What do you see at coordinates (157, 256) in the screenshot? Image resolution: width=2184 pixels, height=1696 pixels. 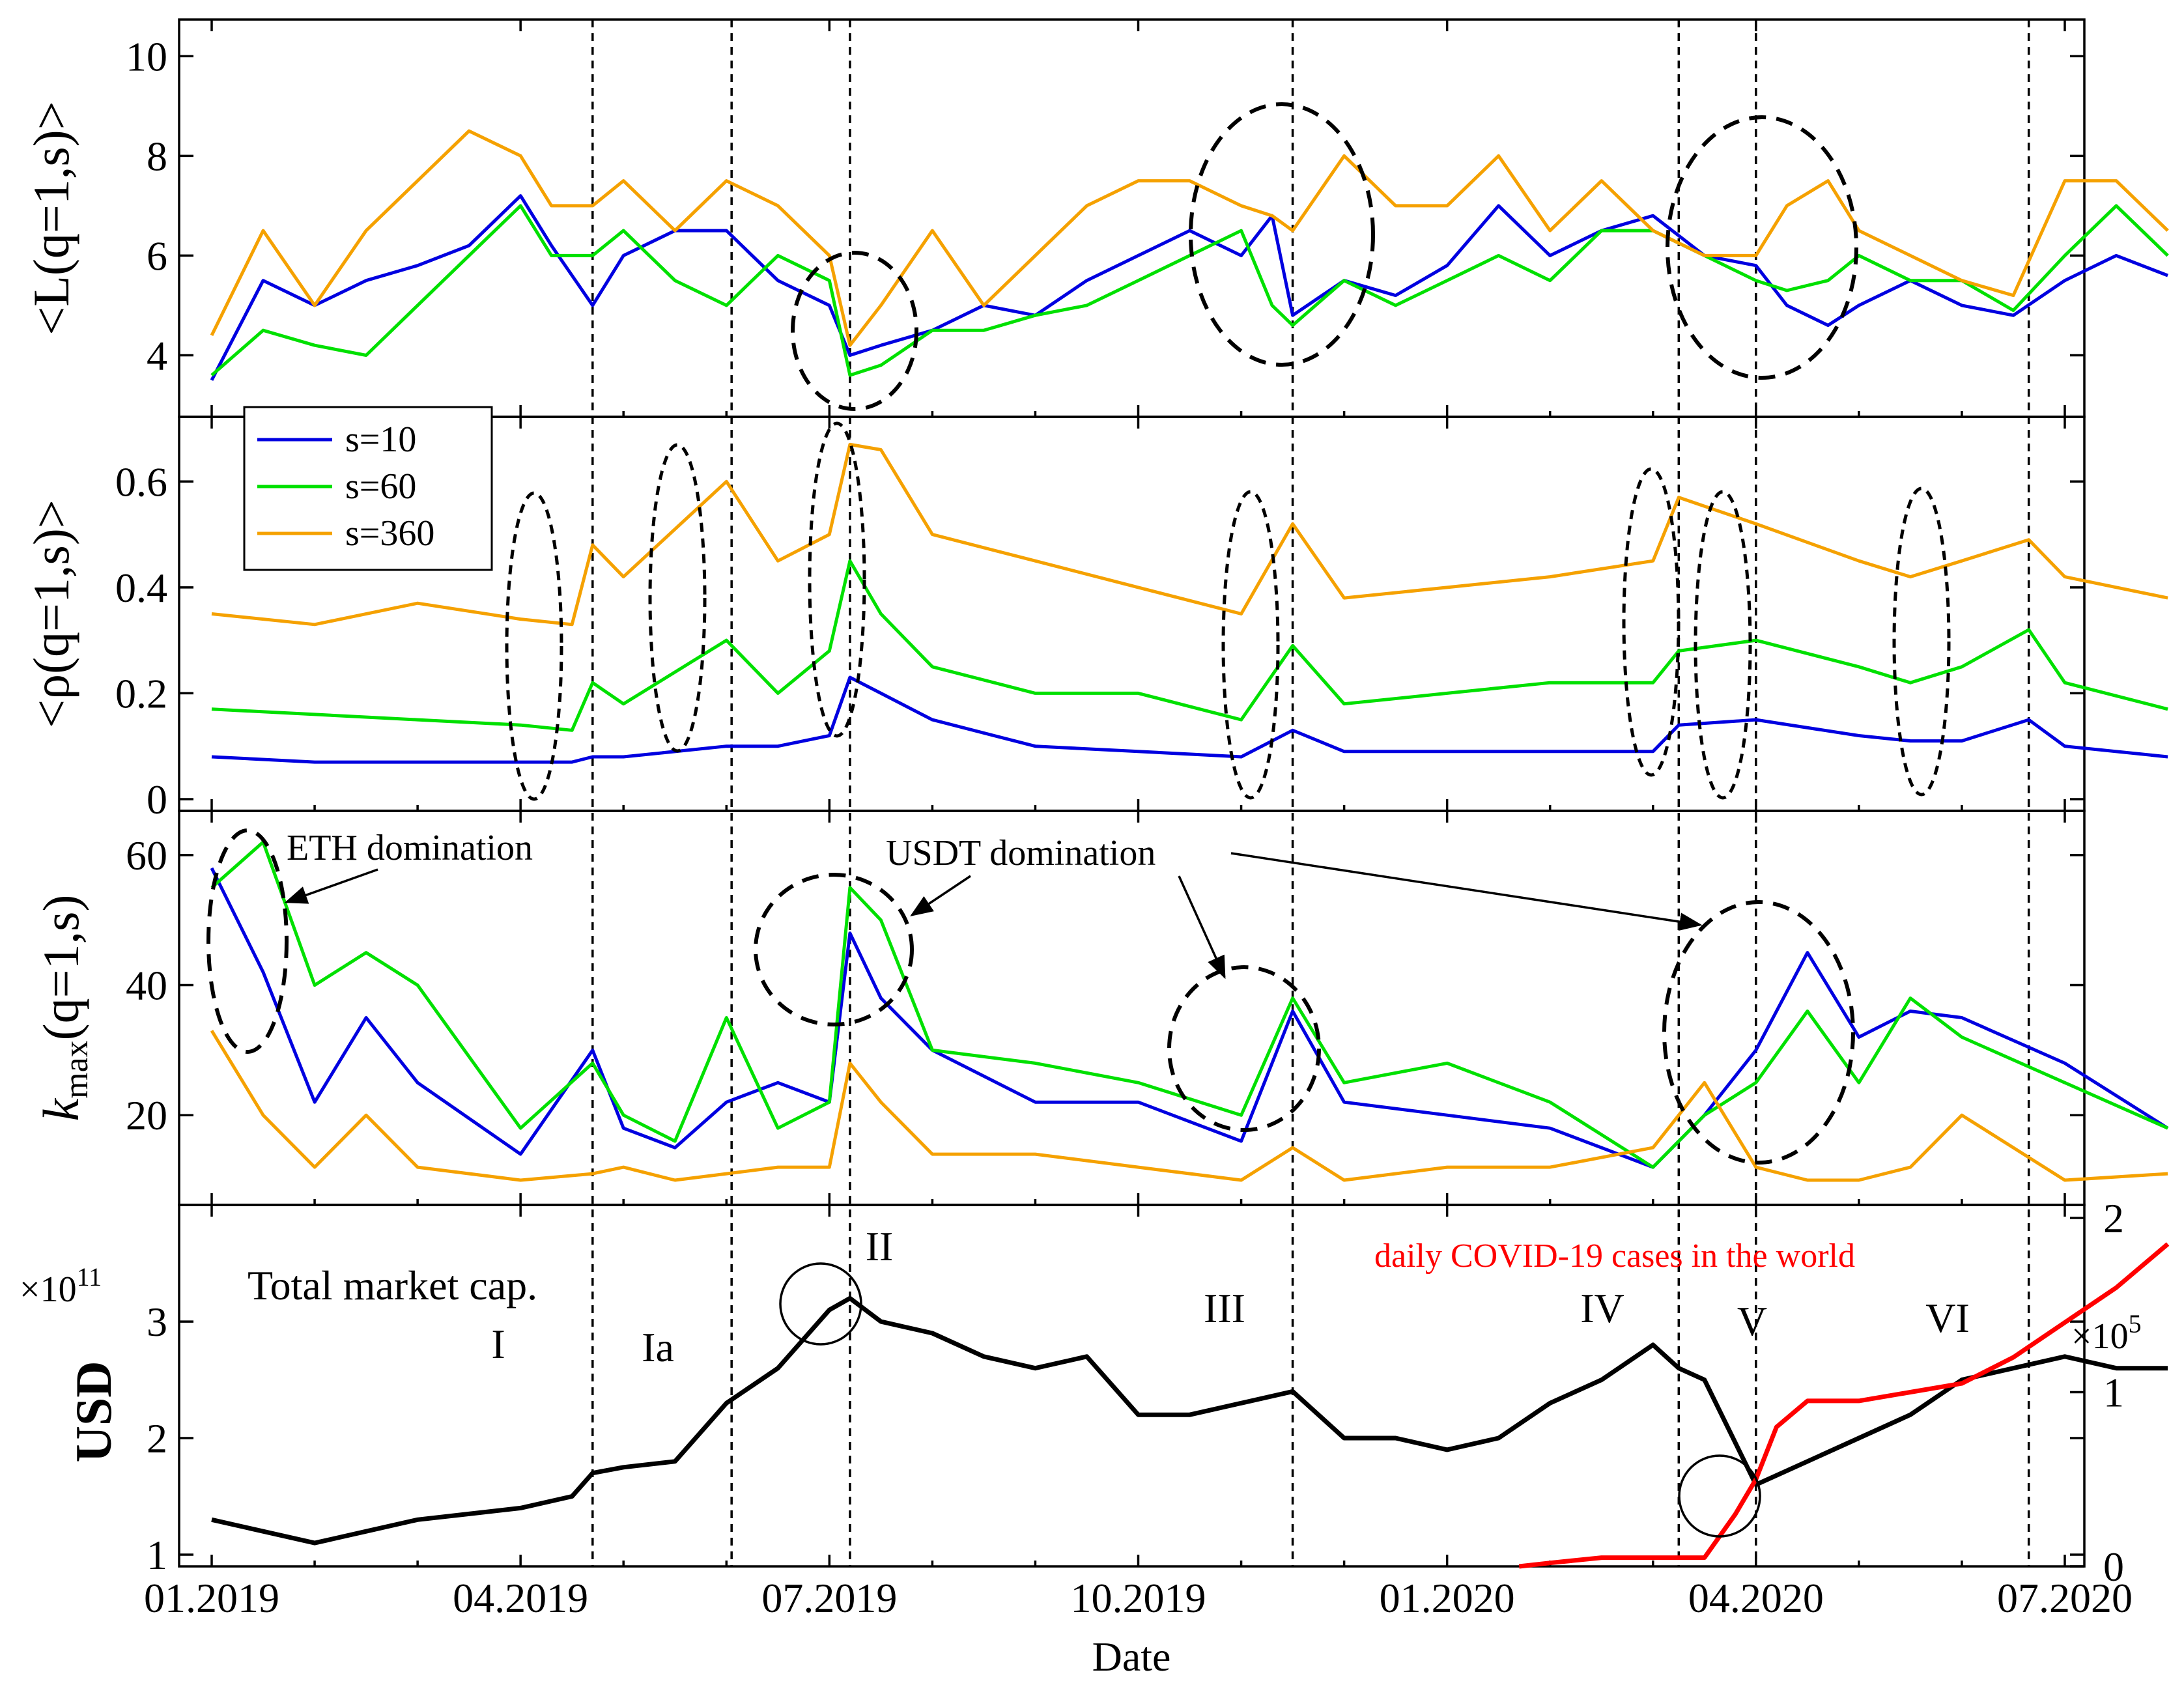 I see `y-tick-label: 6` at bounding box center [157, 256].